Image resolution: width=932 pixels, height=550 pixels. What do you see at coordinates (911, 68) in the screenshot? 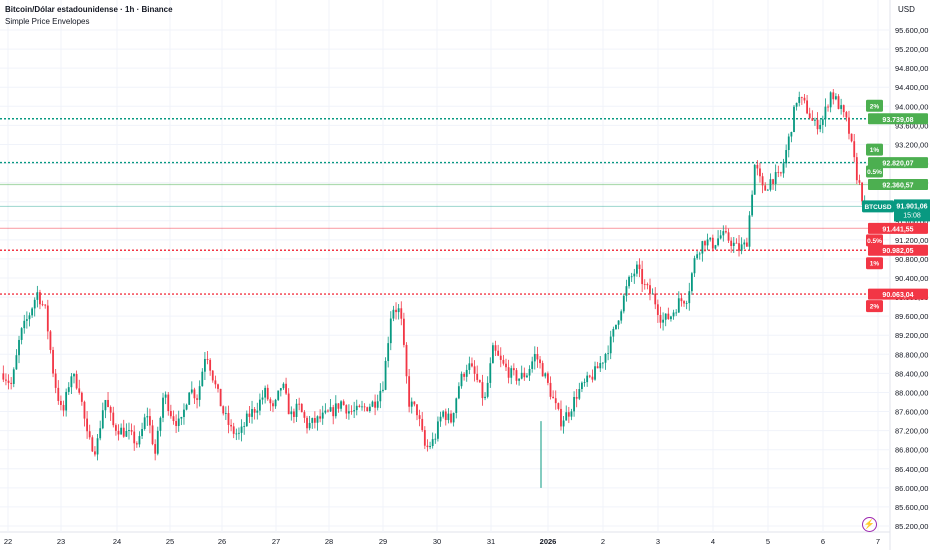
I see `price-tick-label: 94.800,00` at bounding box center [911, 68].